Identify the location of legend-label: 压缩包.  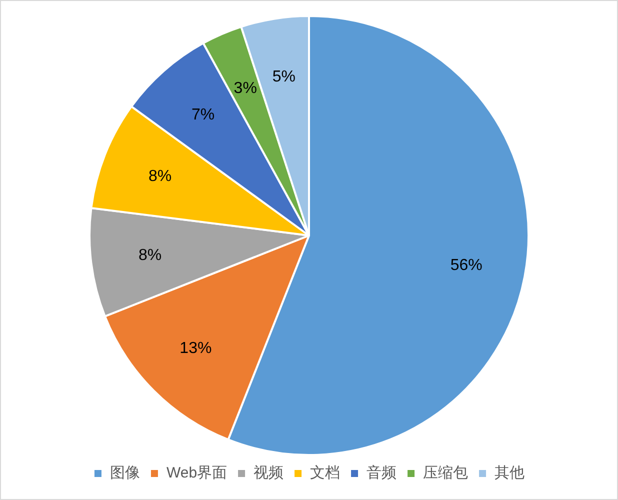
(445, 473).